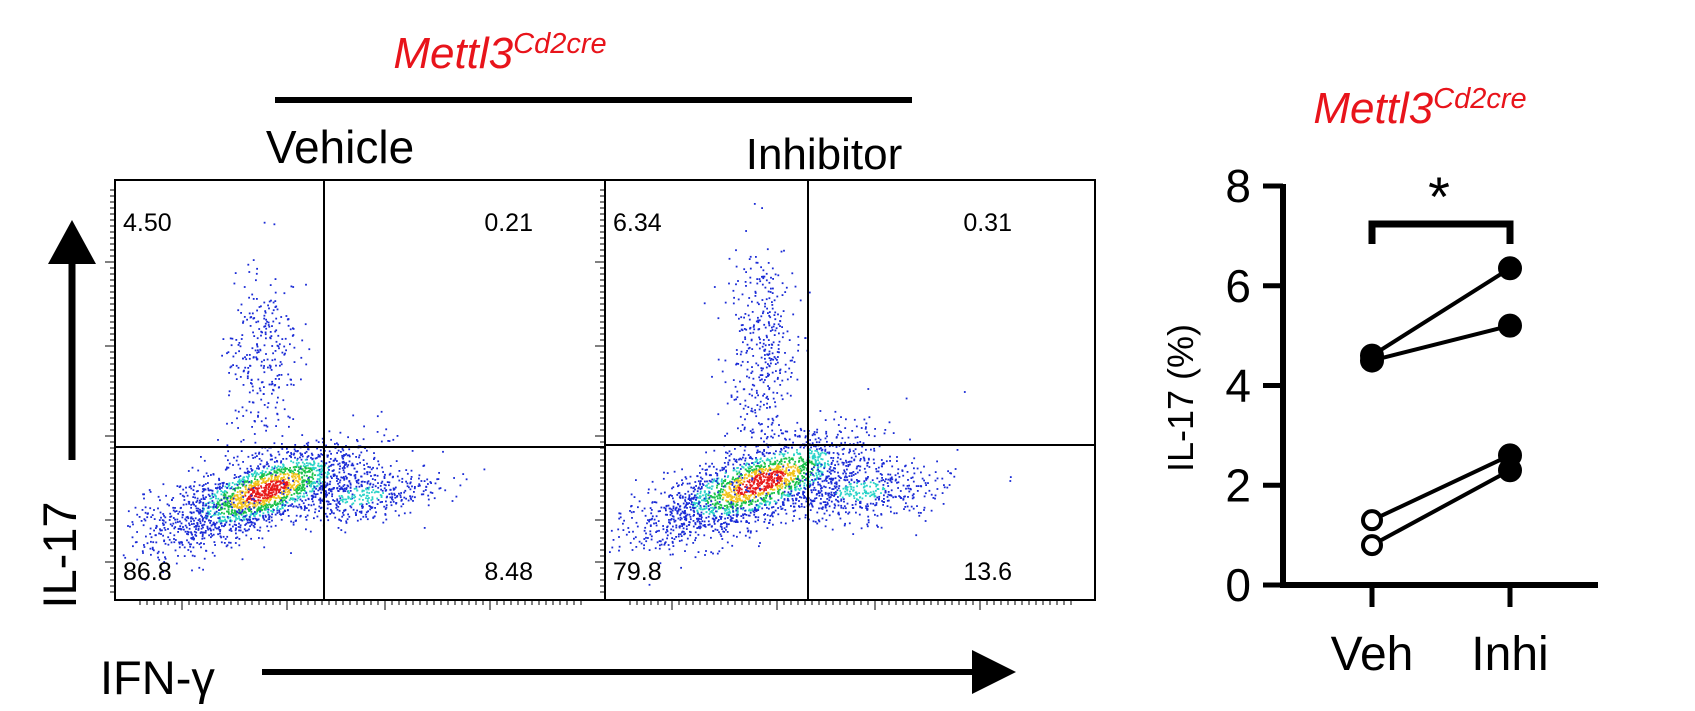  What do you see at coordinates (1372, 654) in the screenshot?
I see `x-tick-label: Veh` at bounding box center [1372, 654].